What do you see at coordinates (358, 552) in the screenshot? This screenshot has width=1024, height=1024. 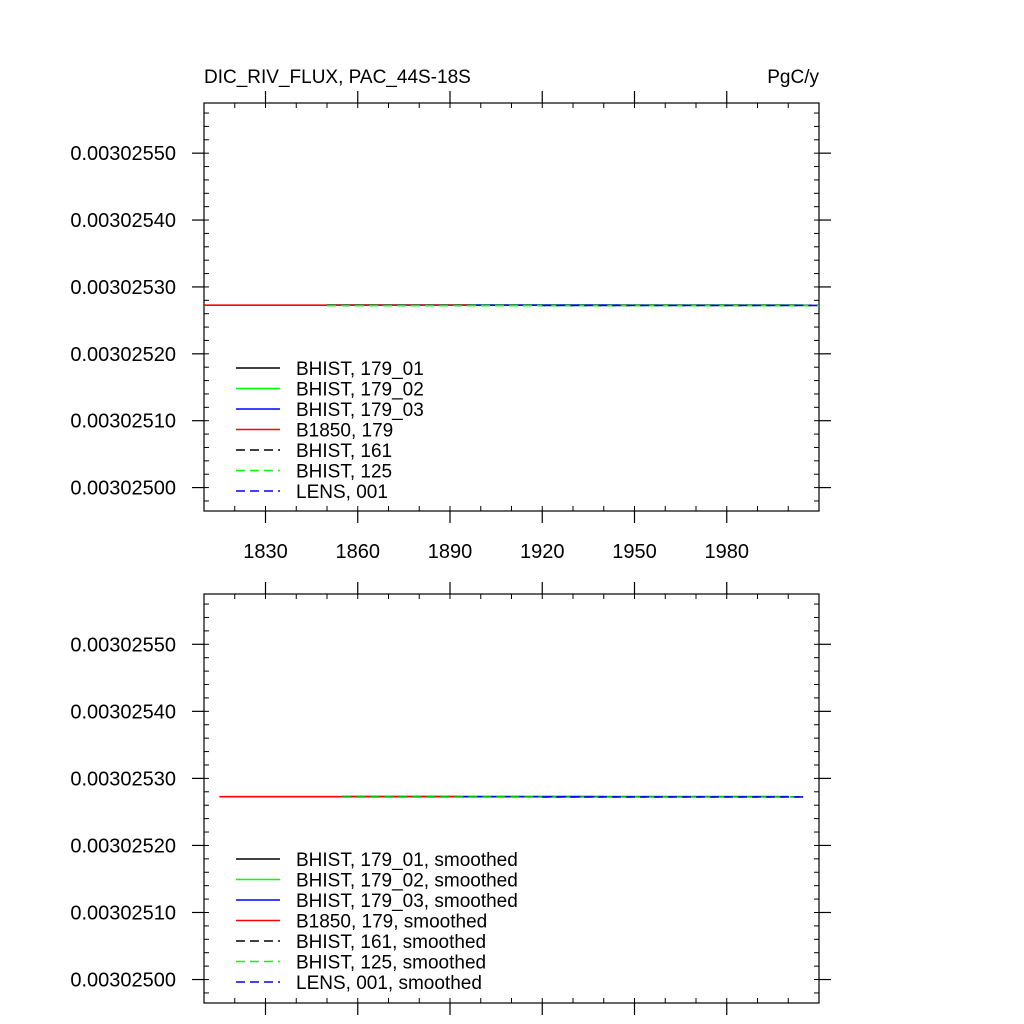 I see `x-tick-label: 1860` at bounding box center [358, 552].